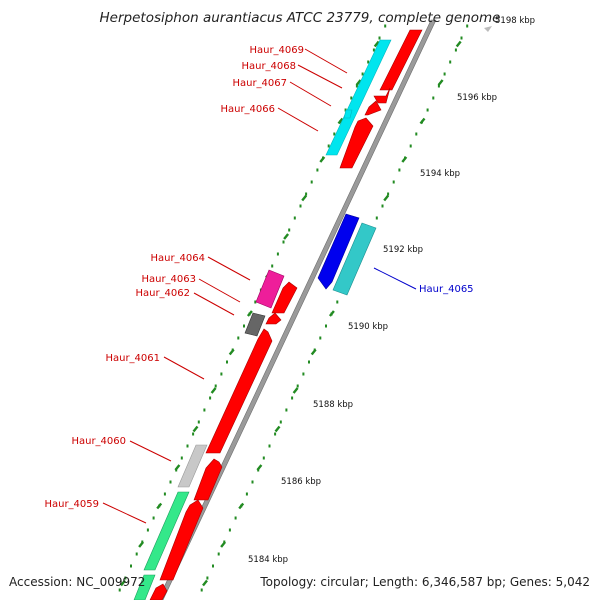 The image size is (600, 600). What do you see at coordinates (144, 587) in the screenshot?
I see `gene-context-fragment` at bounding box center [144, 587].